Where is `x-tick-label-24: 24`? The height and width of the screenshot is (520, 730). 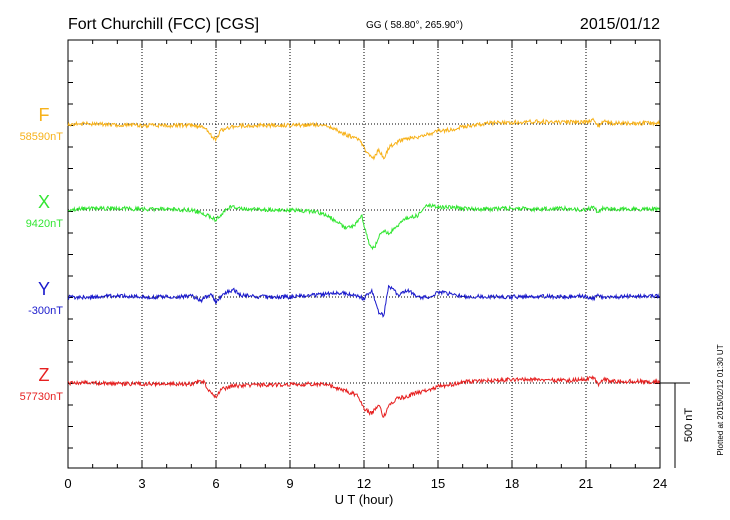
x-tick-label-24: 24 is located at coordinates (660, 483).